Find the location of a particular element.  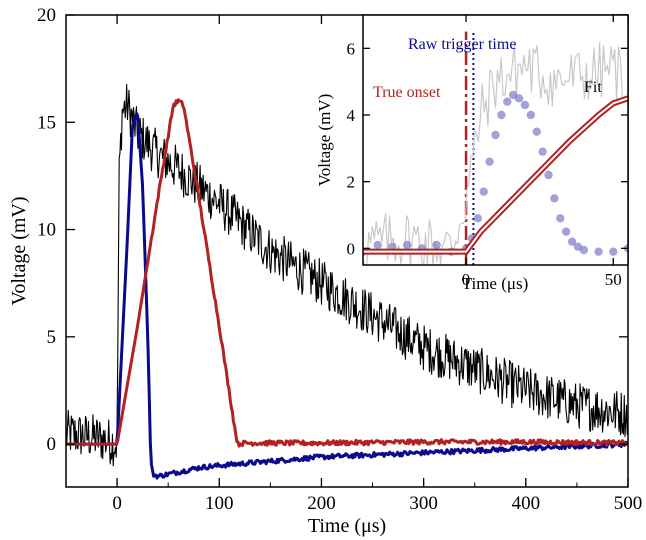

inset-x-tick-label: 0 is located at coordinates (466, 279).